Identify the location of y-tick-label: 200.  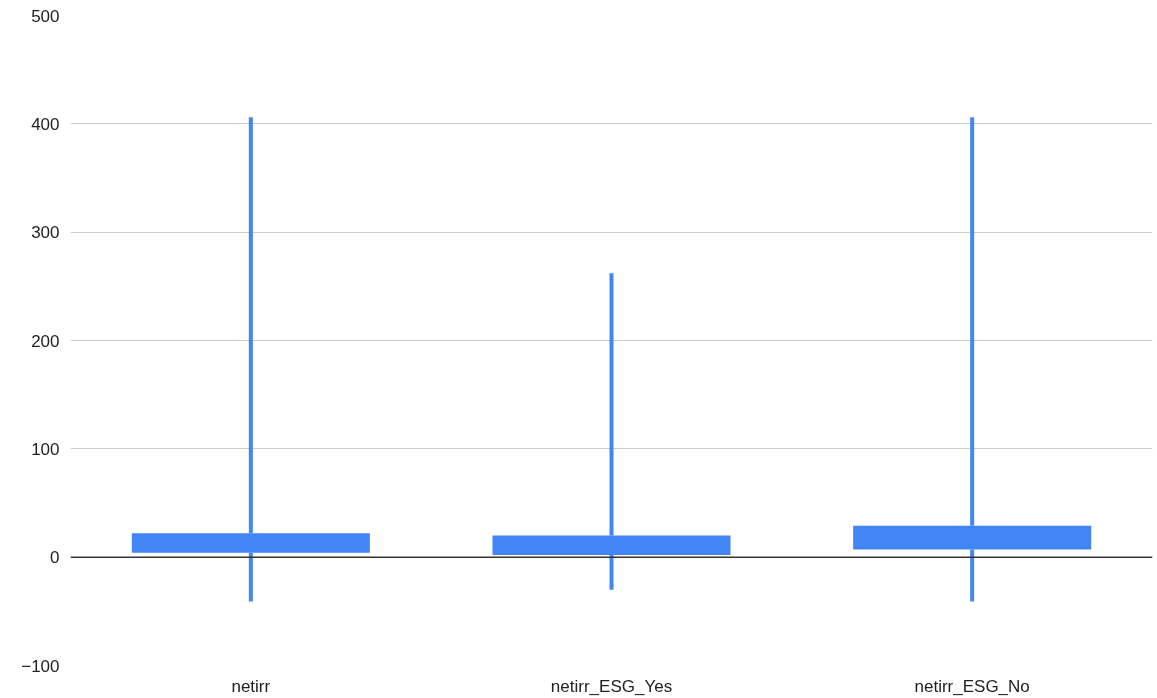
(45, 341).